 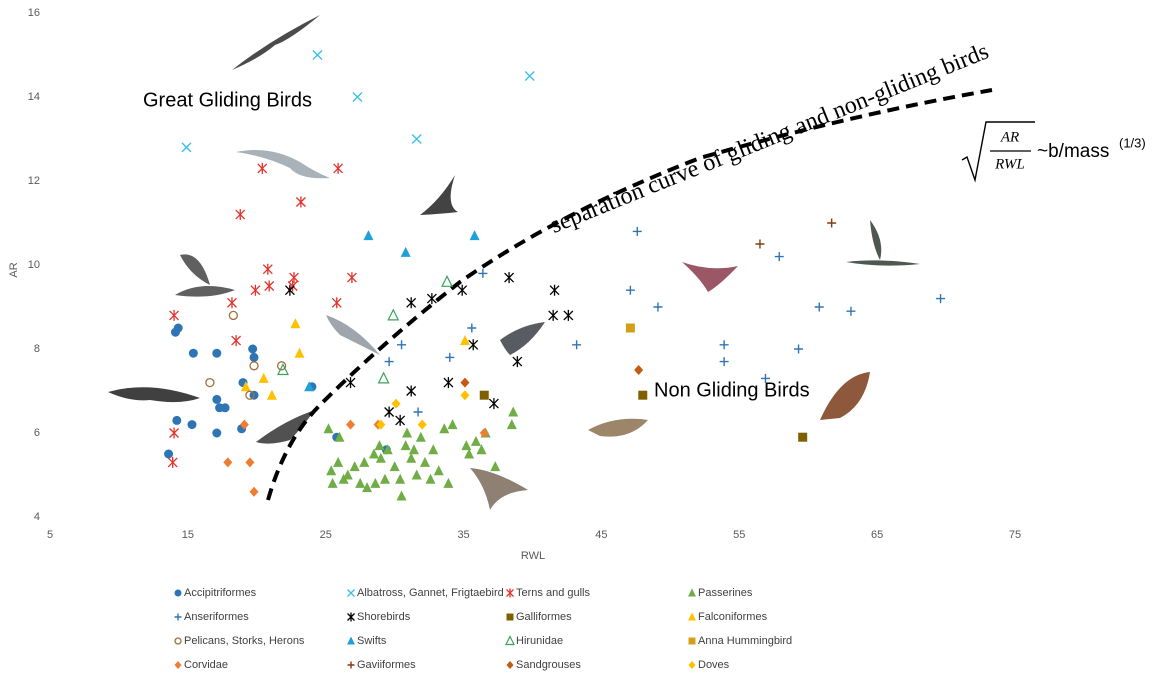 What do you see at coordinates (1015, 535) in the screenshot?
I see `x-tick-label: 75` at bounding box center [1015, 535].